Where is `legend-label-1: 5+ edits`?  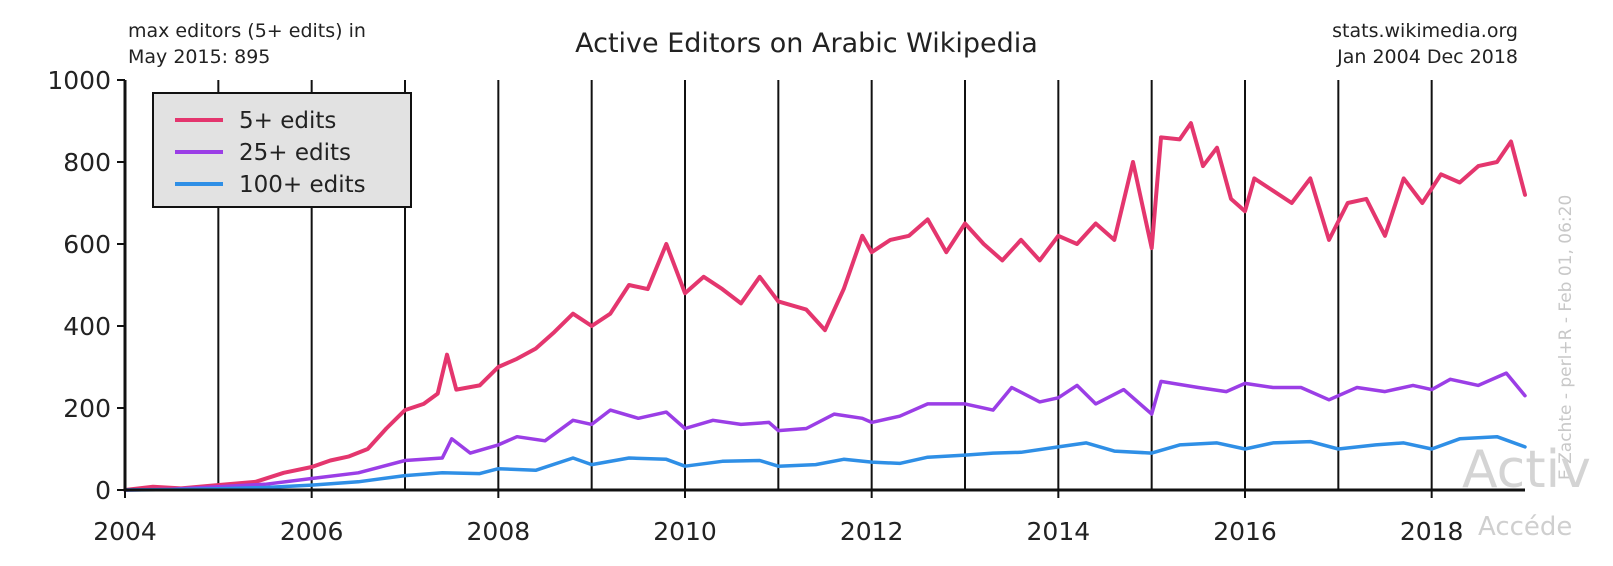 legend-label-1: 5+ edits is located at coordinates (287, 121).